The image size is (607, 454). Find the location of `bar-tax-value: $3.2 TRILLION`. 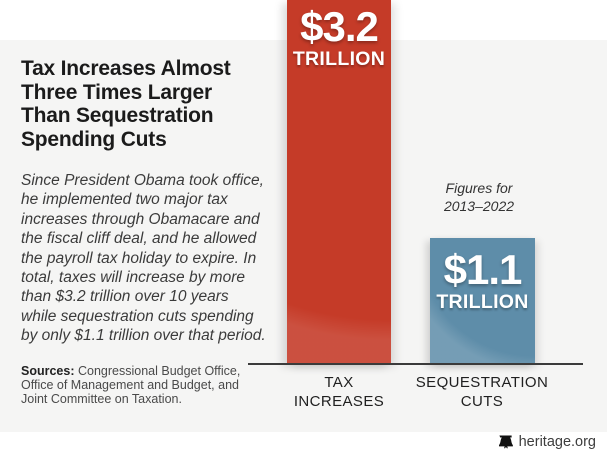

bar-tax-value: $3.2 TRILLION is located at coordinates (339, 35).